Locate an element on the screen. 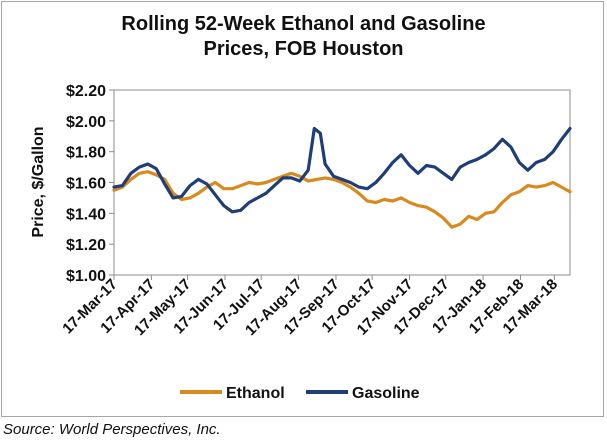 The width and height of the screenshot is (607, 443). legend-label-gasoline: Gasoline is located at coordinates (386, 392).